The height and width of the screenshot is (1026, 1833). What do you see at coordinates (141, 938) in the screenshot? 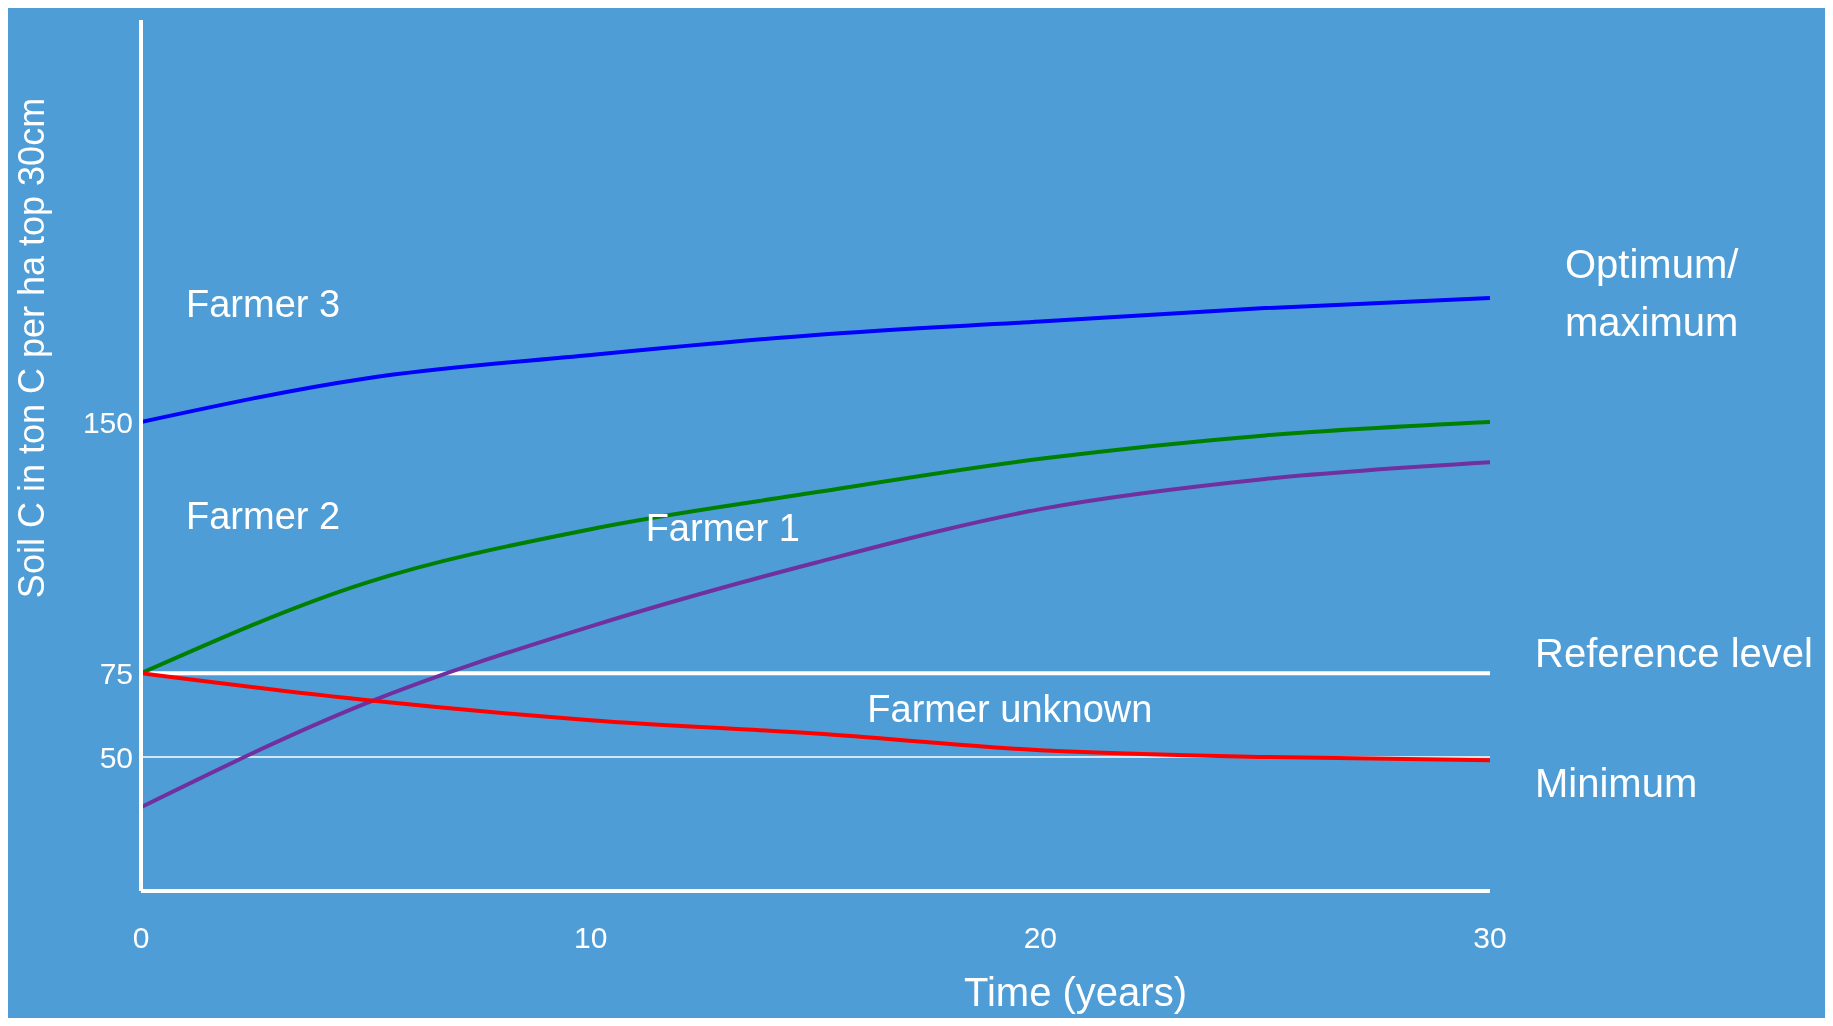
I see `x-tick-label: 0` at bounding box center [141, 938].